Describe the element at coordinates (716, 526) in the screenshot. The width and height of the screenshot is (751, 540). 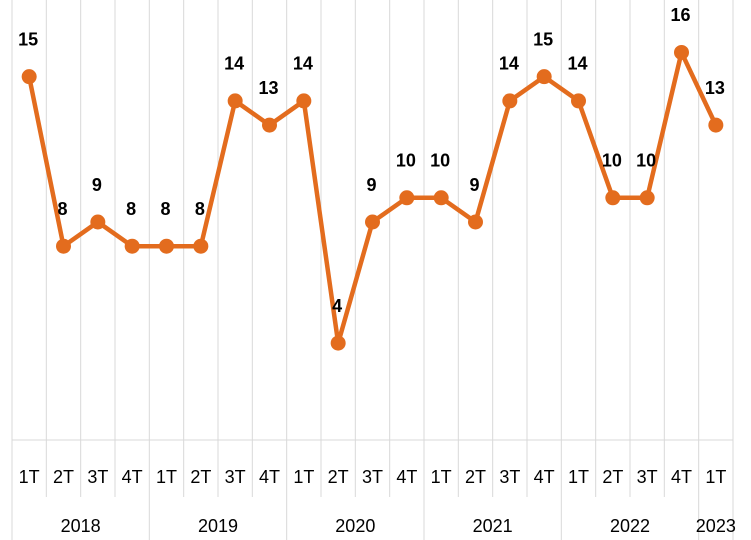
I see `x-group-label: 2023` at that location.